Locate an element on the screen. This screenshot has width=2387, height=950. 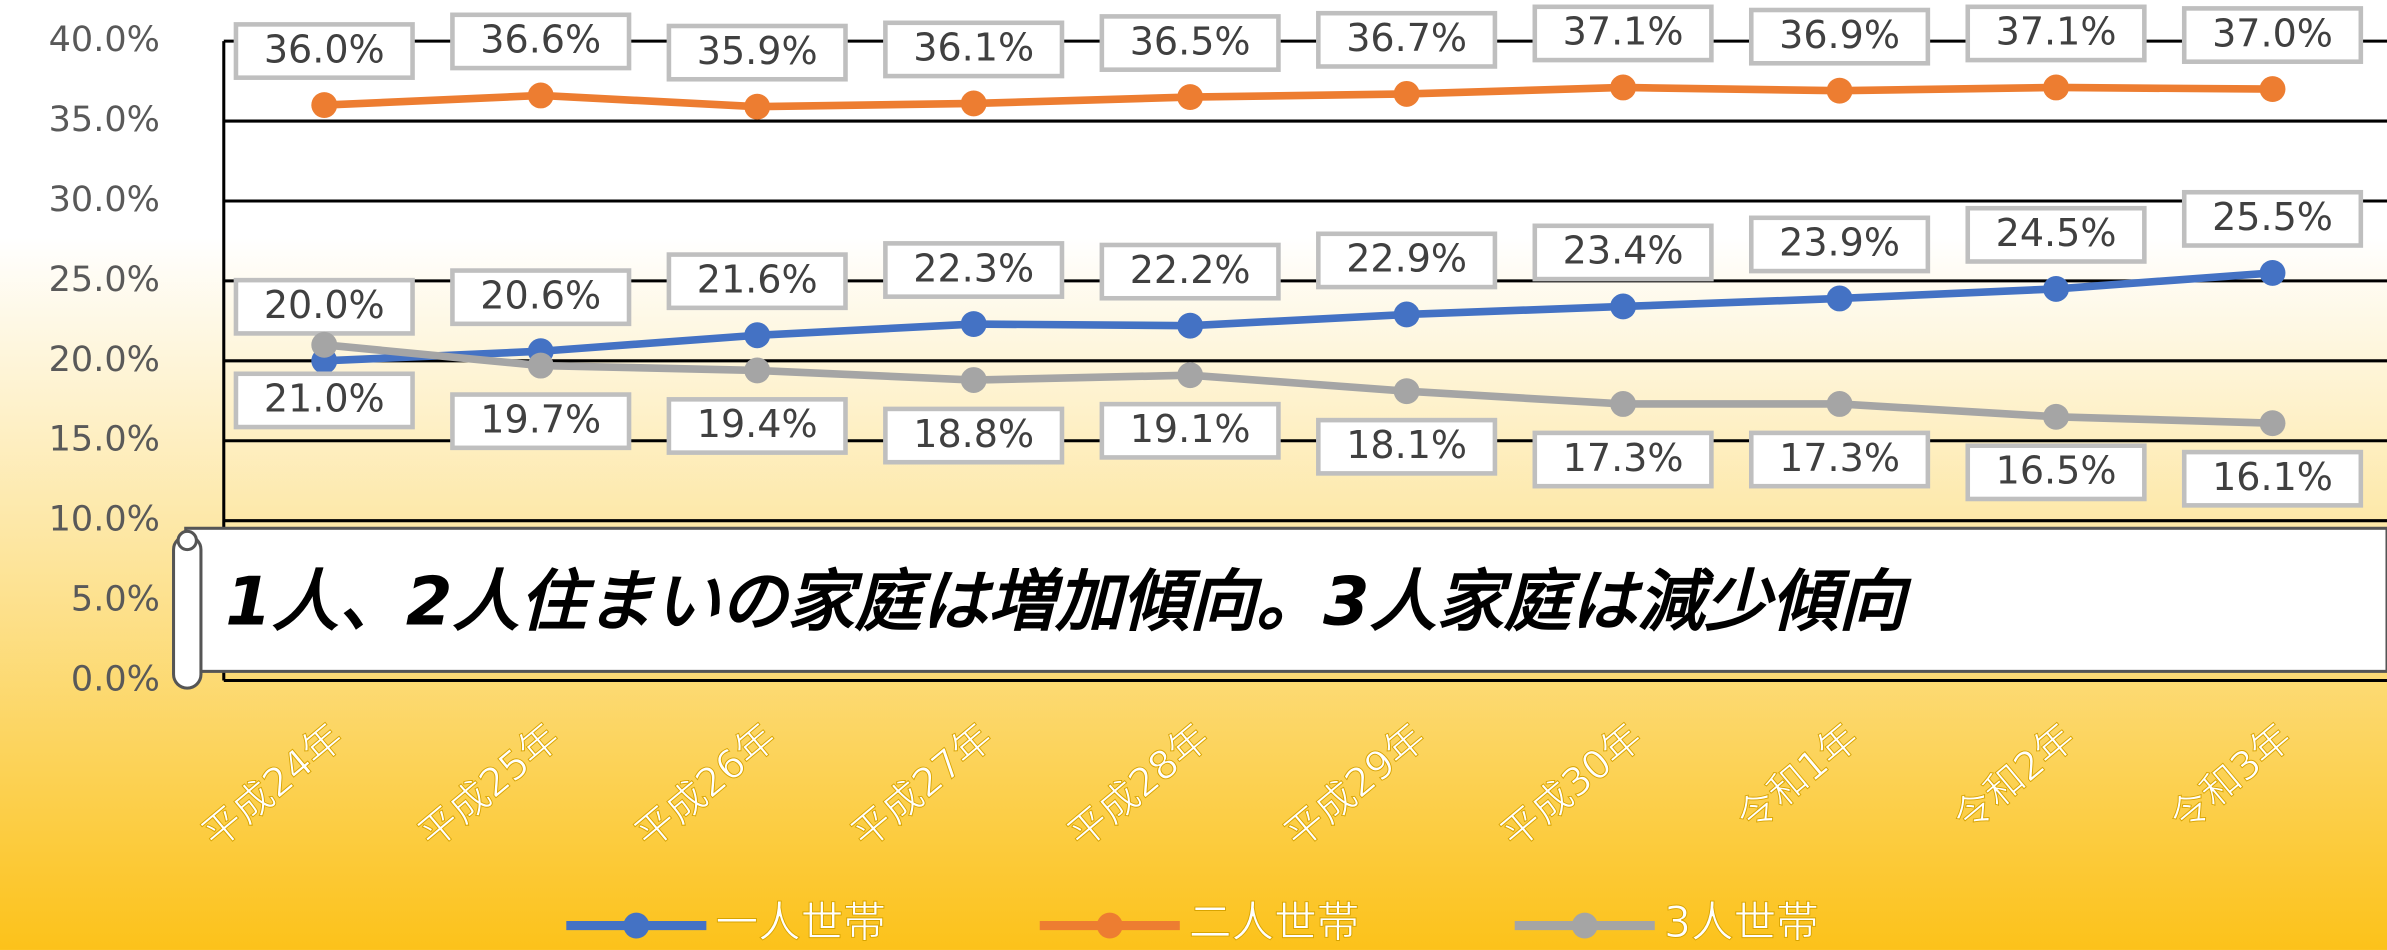
data-label: 22.2% is located at coordinates (1190, 270).